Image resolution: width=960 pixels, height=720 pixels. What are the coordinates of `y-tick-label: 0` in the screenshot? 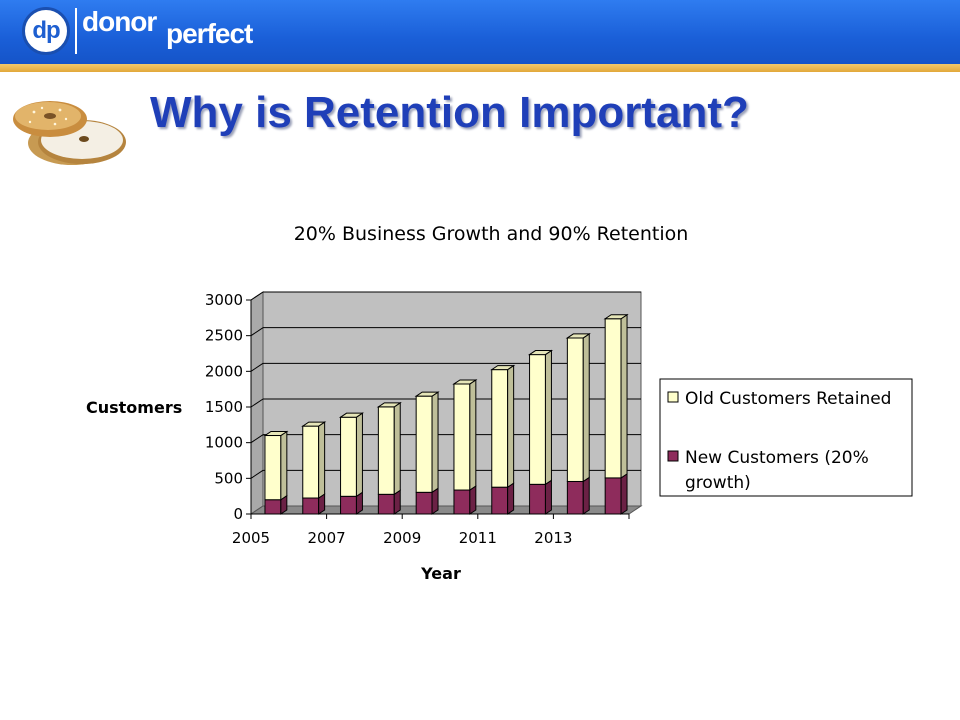 It's located at (238, 514).